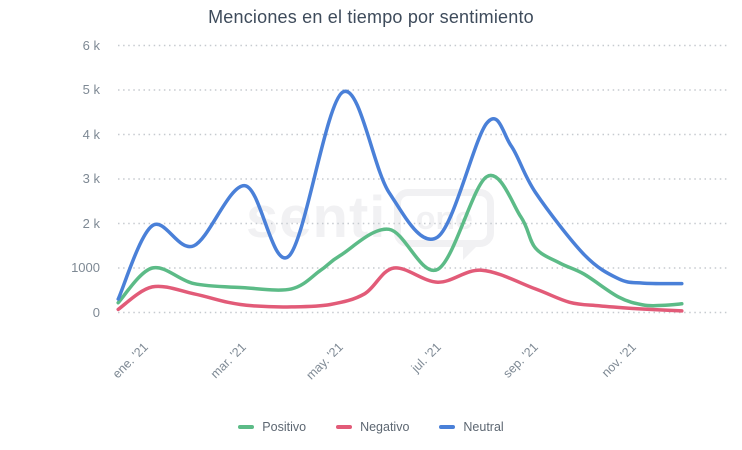  What do you see at coordinates (91, 223) in the screenshot?
I see `y-axis-label: 2 k` at bounding box center [91, 223].